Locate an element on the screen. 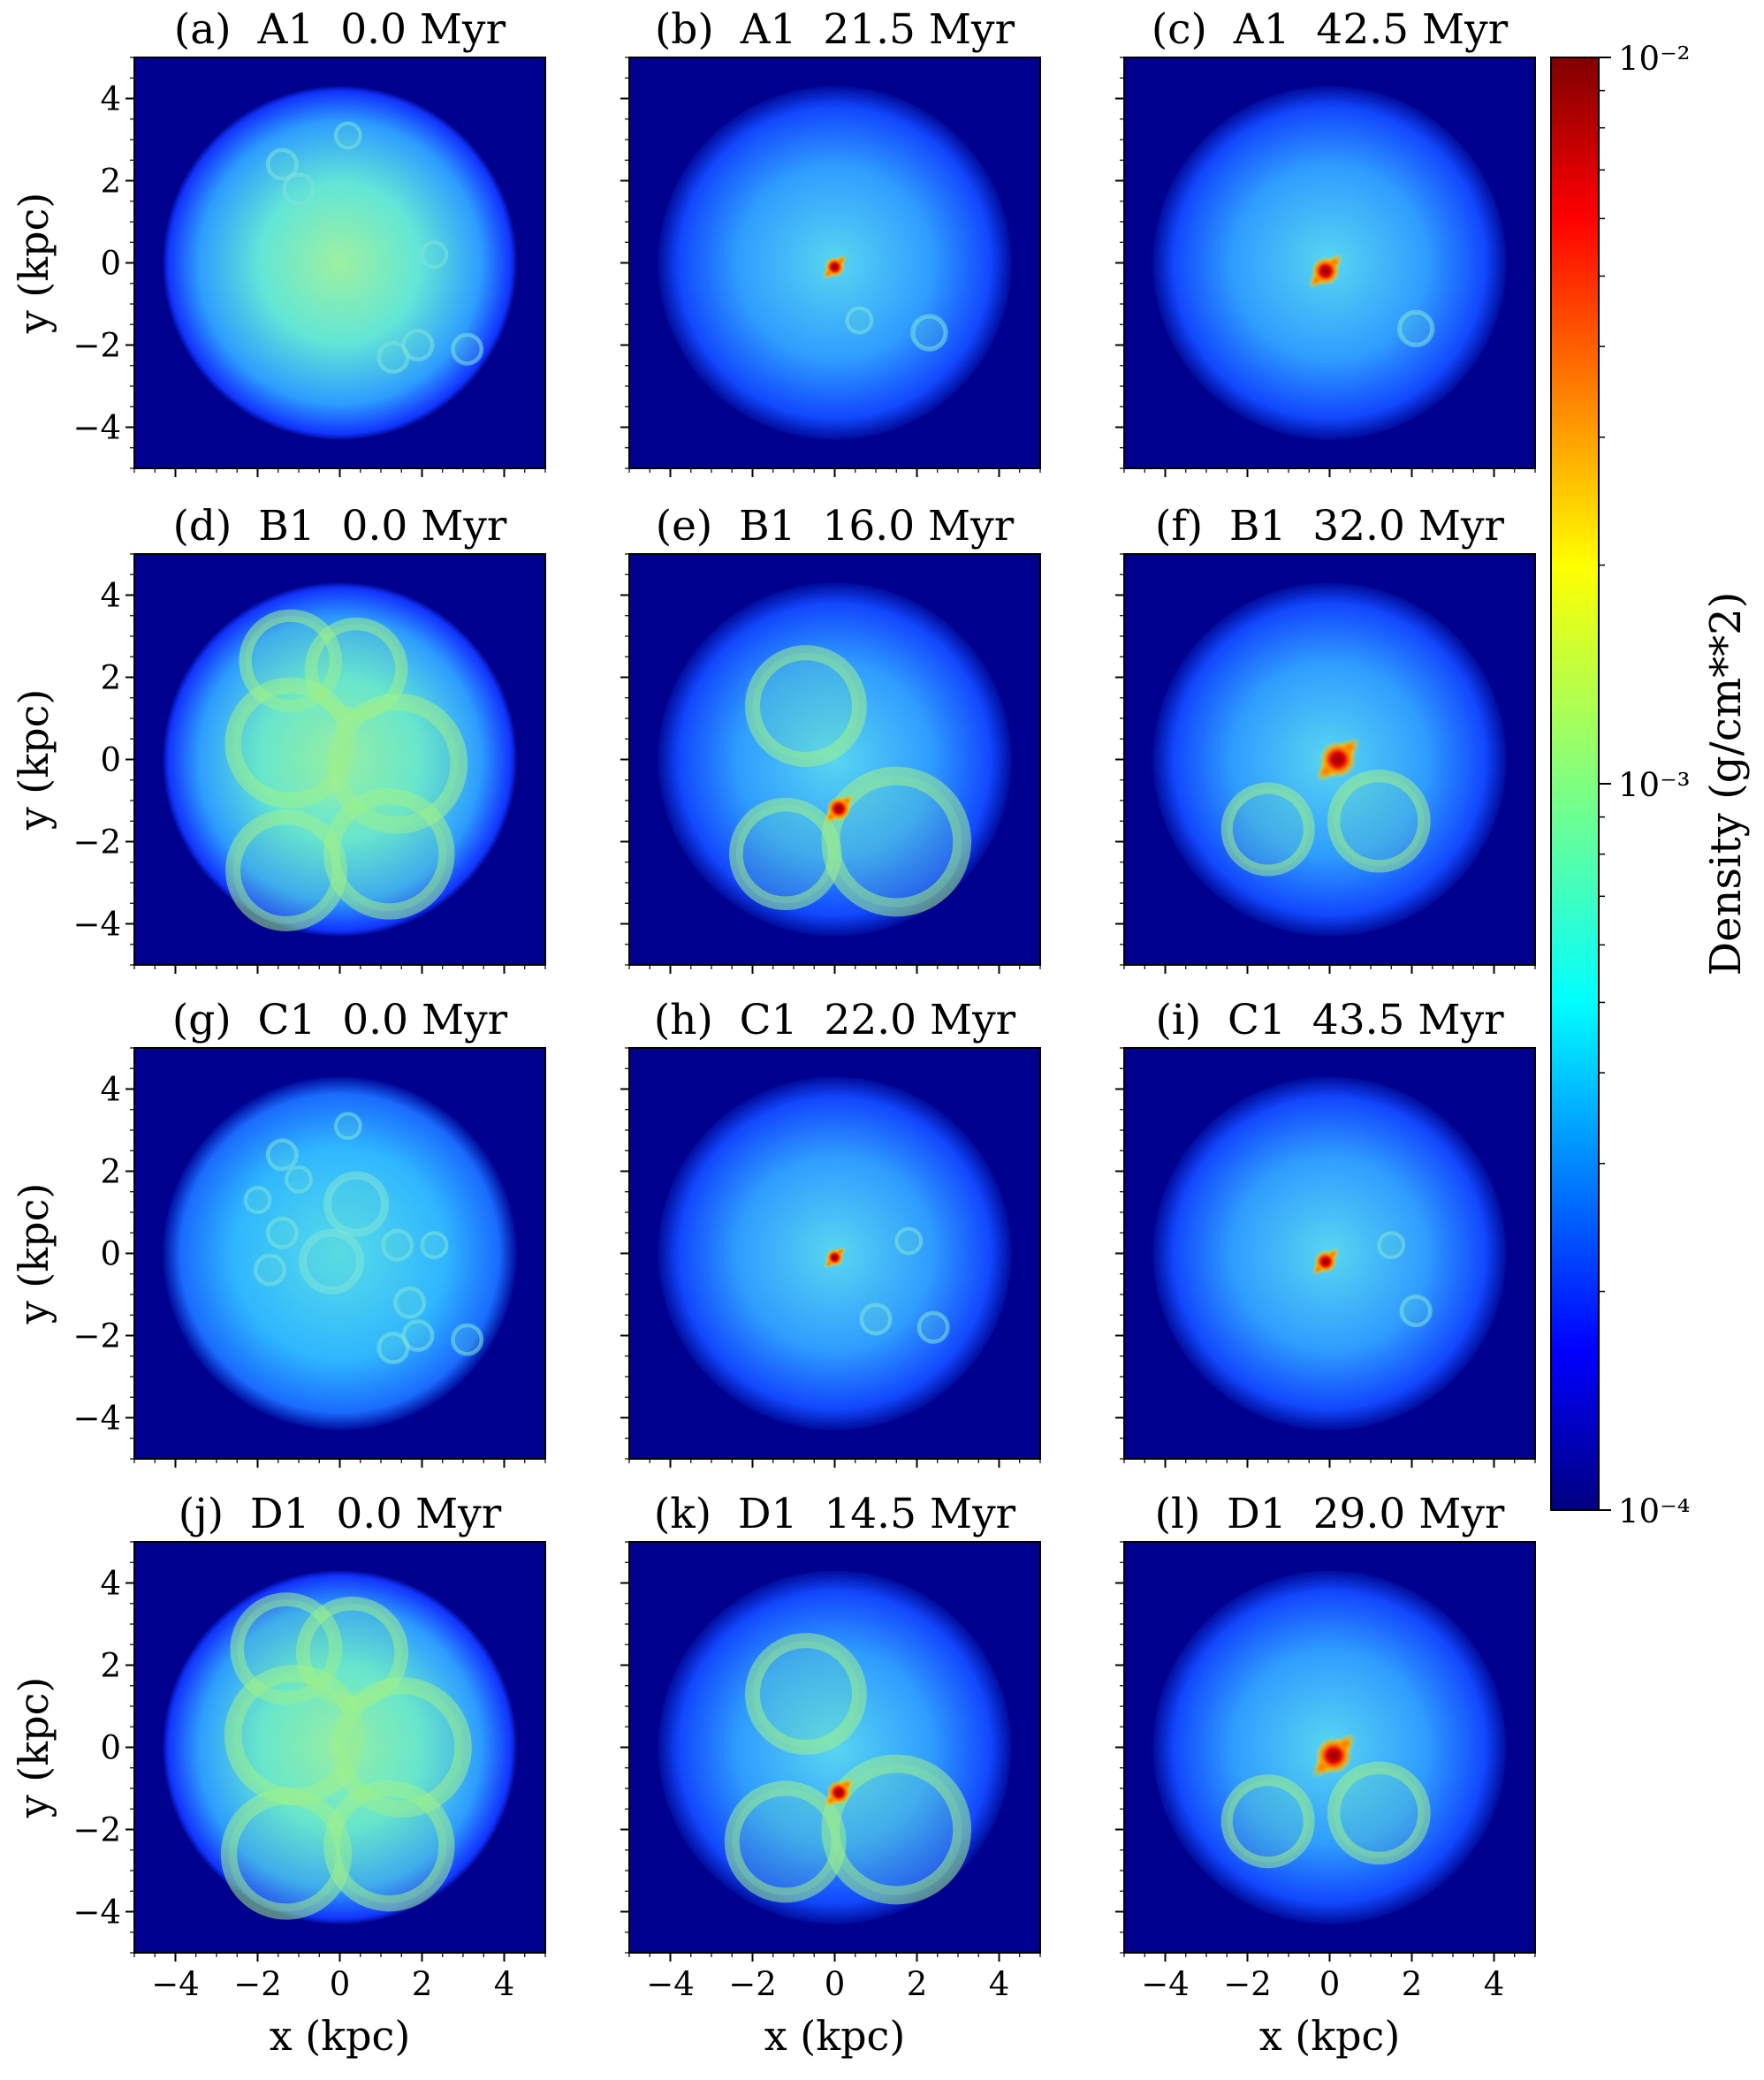 This screenshot has height=2080, width=1764. colorbar-tick-label: 10⁻³ is located at coordinates (1654, 785).